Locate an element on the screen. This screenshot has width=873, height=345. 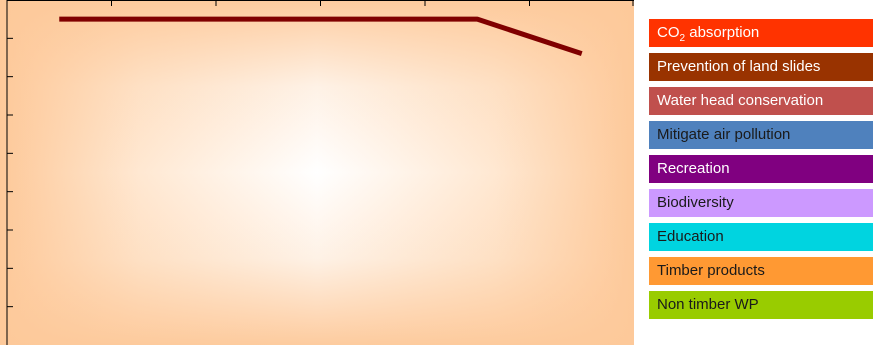
legend-label: CO is located at coordinates (668, 32).